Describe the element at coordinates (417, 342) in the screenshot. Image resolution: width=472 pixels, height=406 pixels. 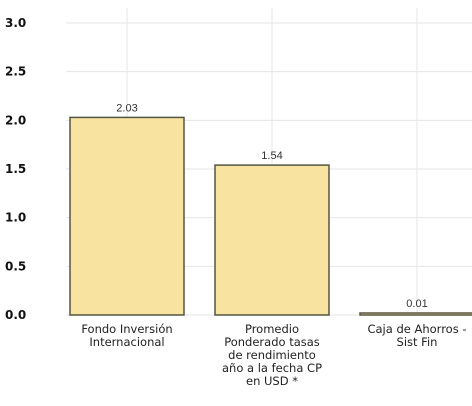
I see `category-label: Sist Fin` at that location.